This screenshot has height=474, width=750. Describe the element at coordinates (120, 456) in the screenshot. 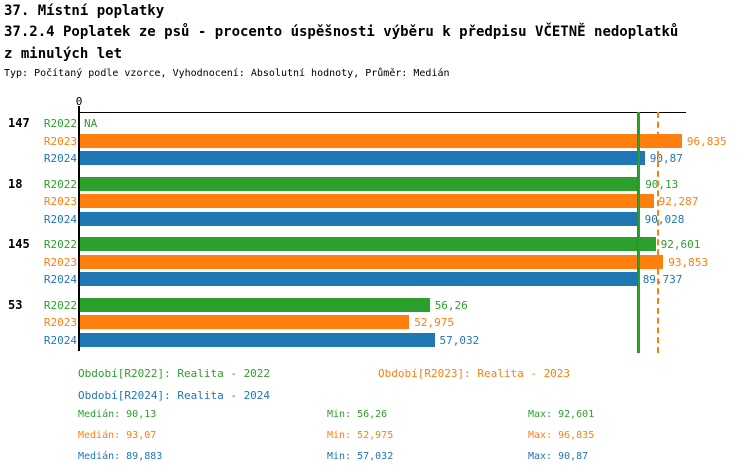

I see `stat-medián-r2024: Medián: 89,883` at that location.